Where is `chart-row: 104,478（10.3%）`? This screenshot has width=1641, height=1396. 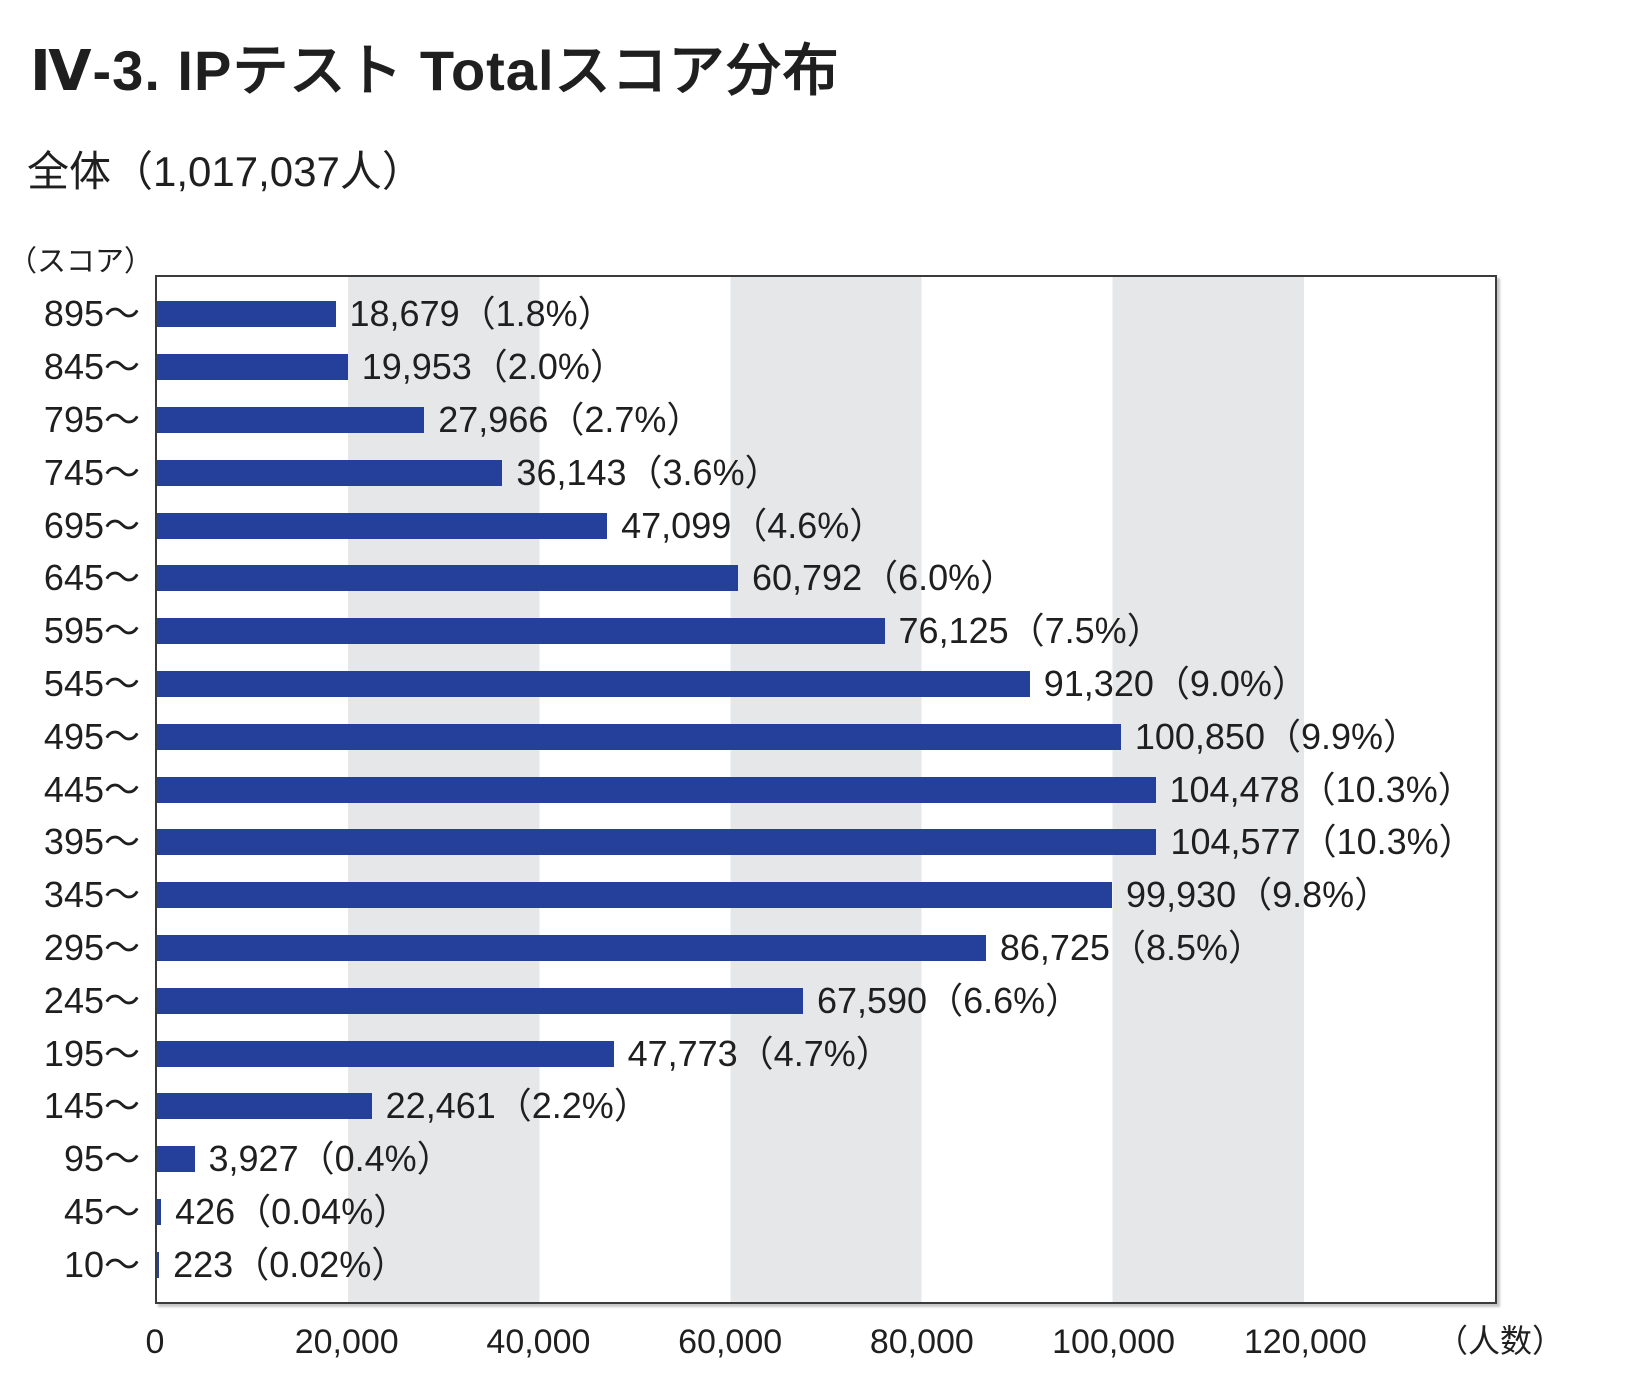 chart-row: 104,478（10.3%） is located at coordinates (826, 789).